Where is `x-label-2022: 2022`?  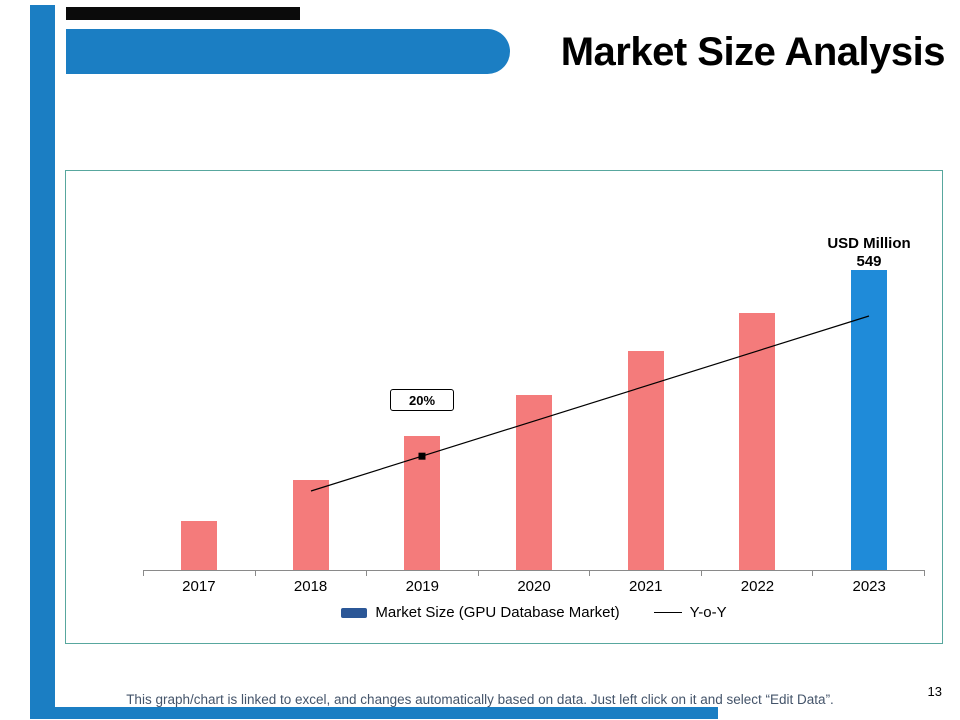 x-label-2022: 2022 is located at coordinates (757, 586).